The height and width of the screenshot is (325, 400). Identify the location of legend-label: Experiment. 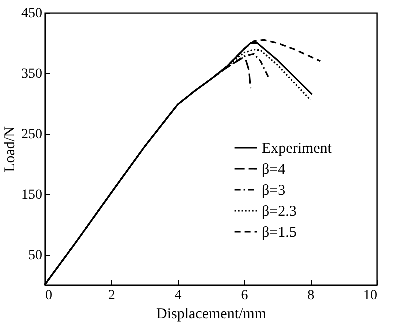
(297, 149).